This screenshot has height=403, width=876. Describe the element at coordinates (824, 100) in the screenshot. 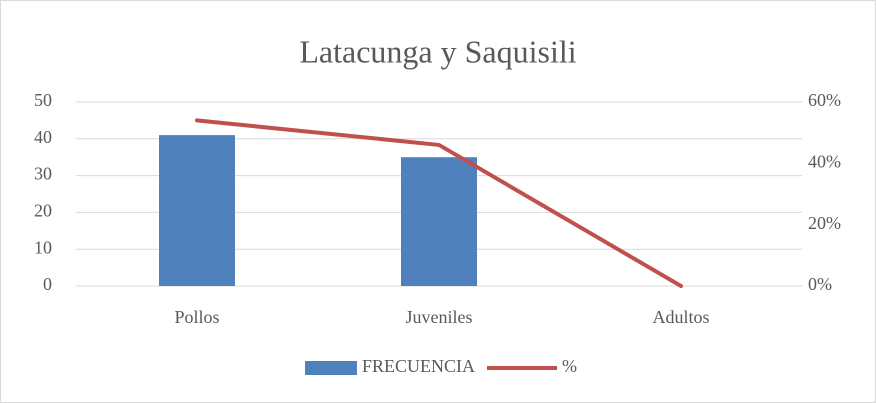

I see `y2-tick-label: 60%` at that location.